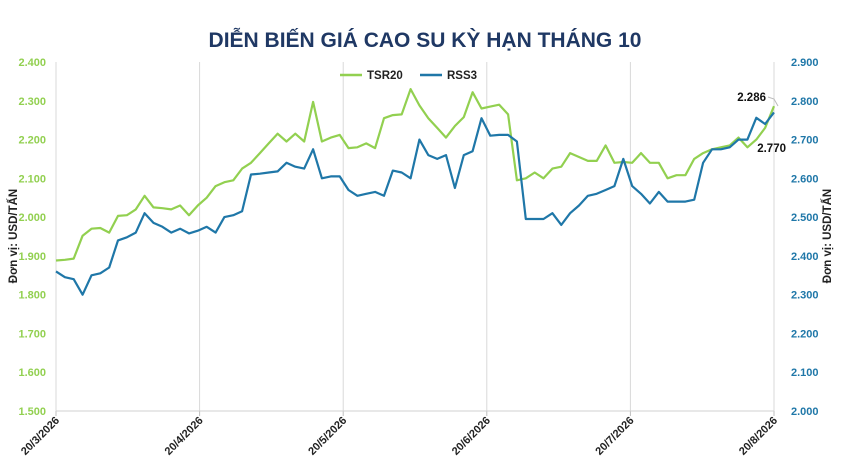 Image resolution: width=850 pixels, height=469 pixels. Describe the element at coordinates (32, 296) in the screenshot. I see `left-tick-label: 1.800` at that location.